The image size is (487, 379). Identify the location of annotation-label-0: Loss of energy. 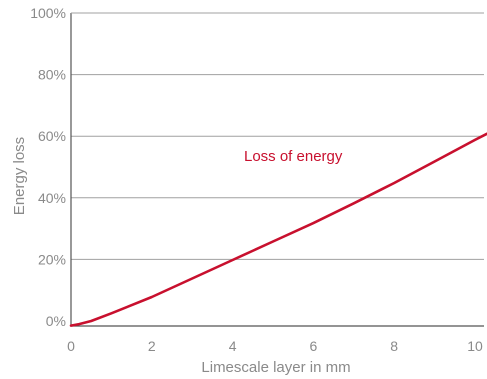
(293, 156).